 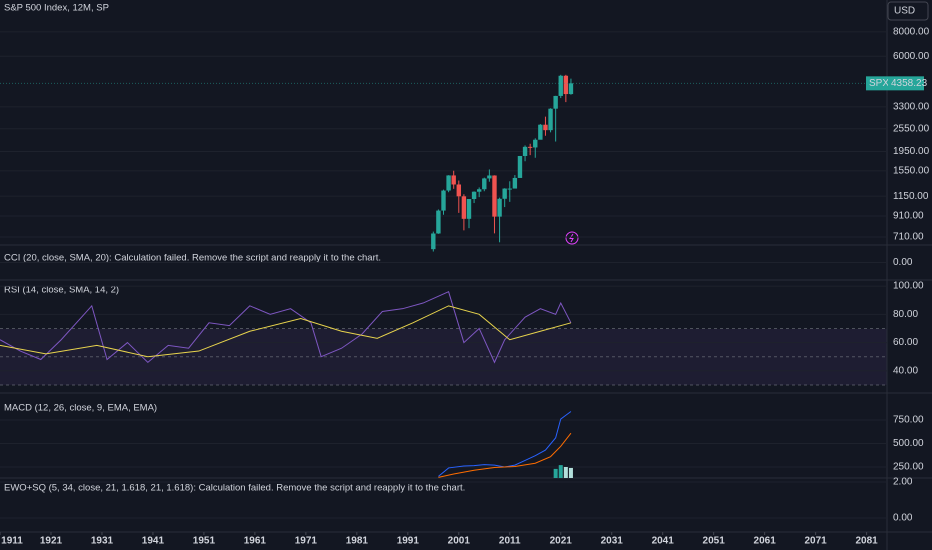 What do you see at coordinates (866, 541) in the screenshot?
I see `time-tick-label: 2081` at bounding box center [866, 541].